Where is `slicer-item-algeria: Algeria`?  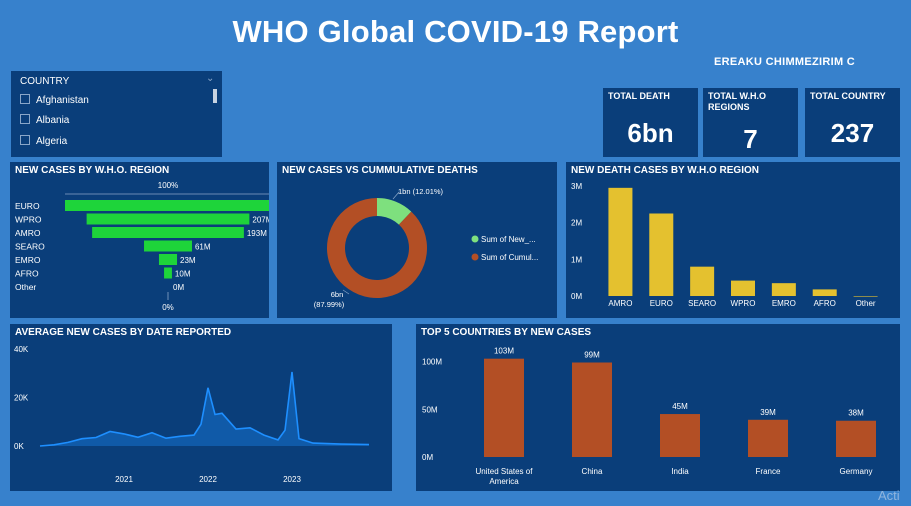 slicer-item-algeria: Algeria is located at coordinates (43, 141).